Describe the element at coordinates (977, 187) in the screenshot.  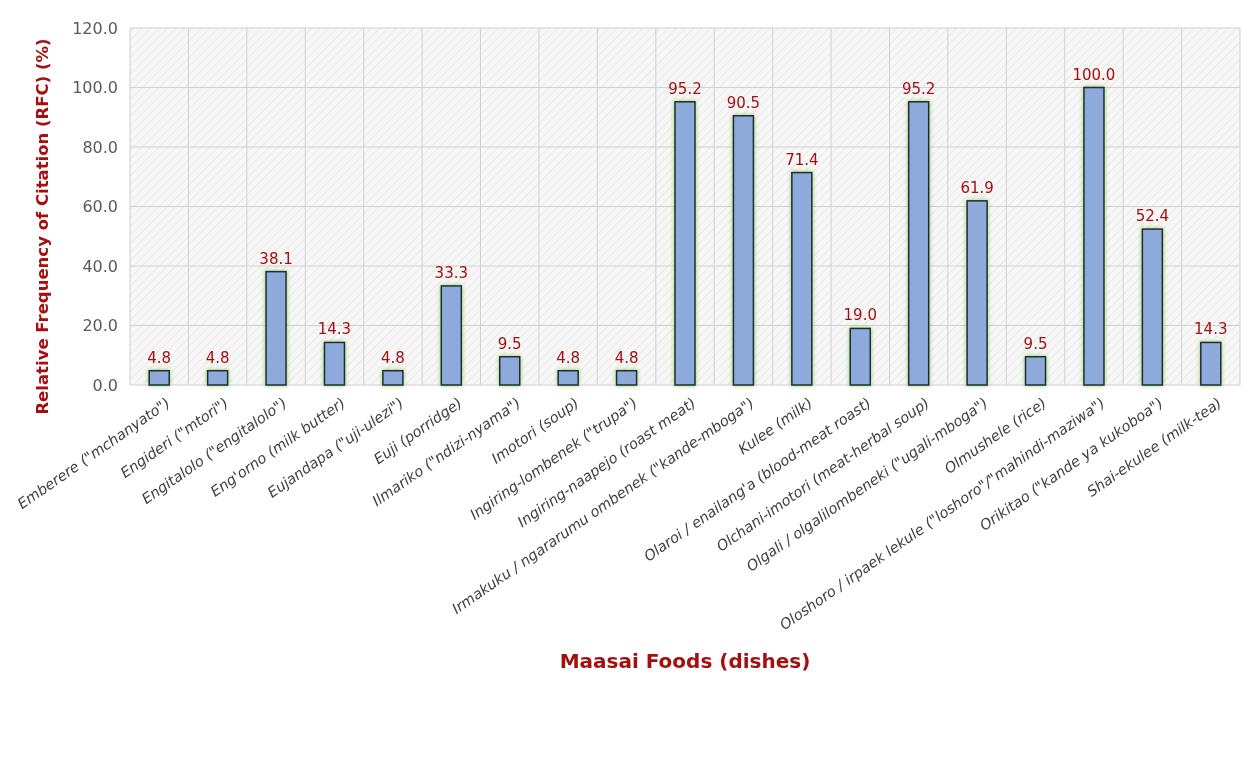
I see `data-label: 61.9` at that location.